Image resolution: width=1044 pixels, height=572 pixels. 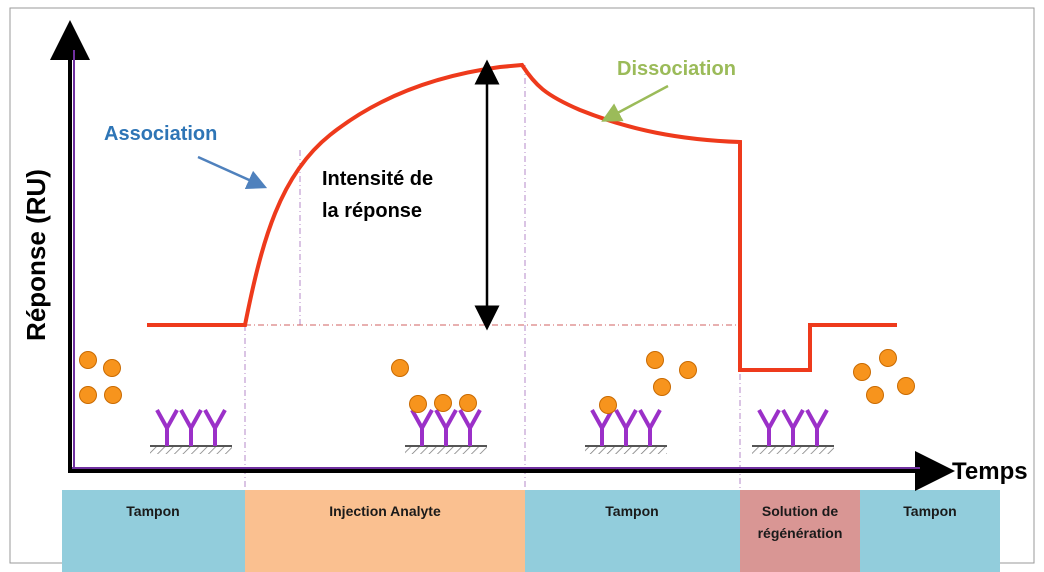 What do you see at coordinates (800, 522) in the screenshot?
I see `phase-label: Solution de régénération` at bounding box center [800, 522].